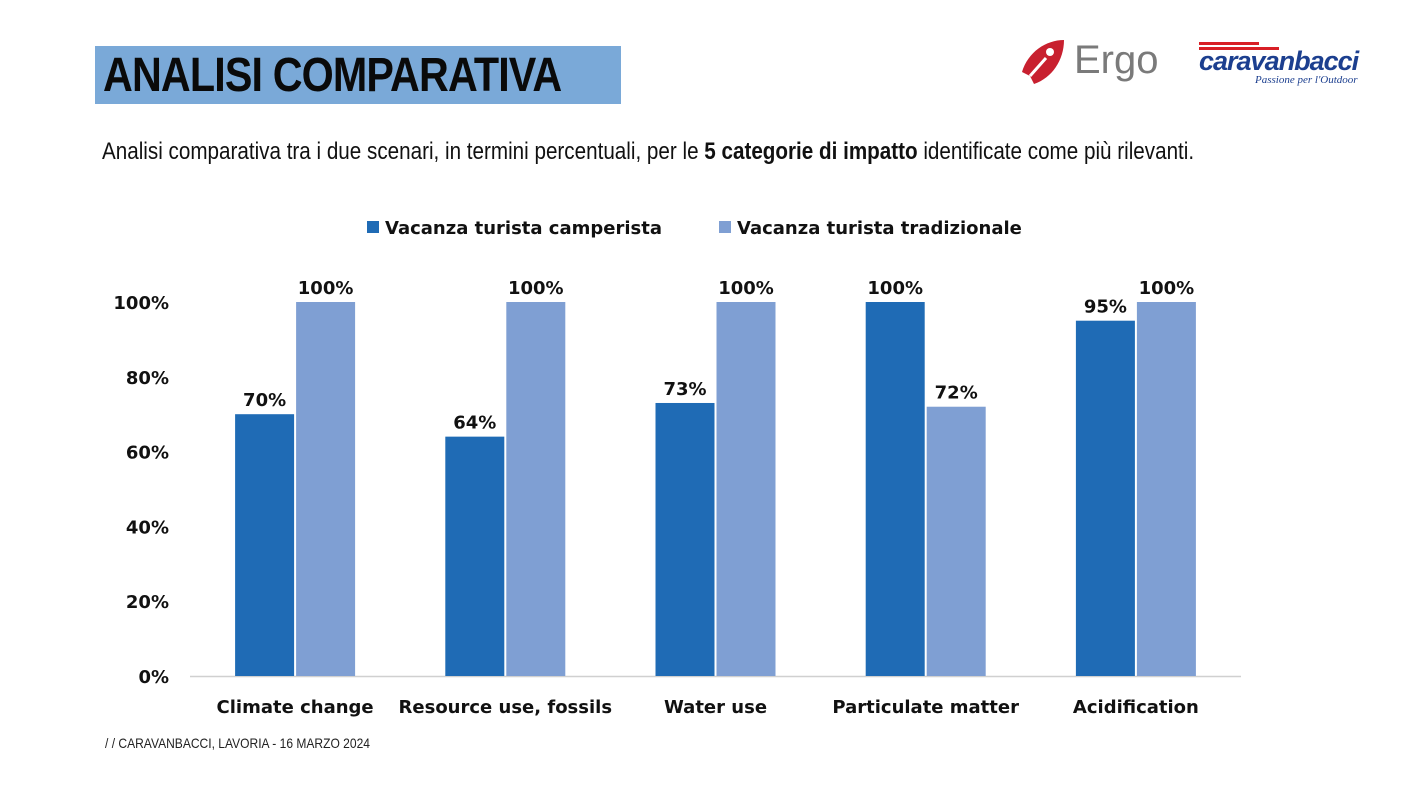  I want to click on y-tick-label: 80%, so click(147, 378).